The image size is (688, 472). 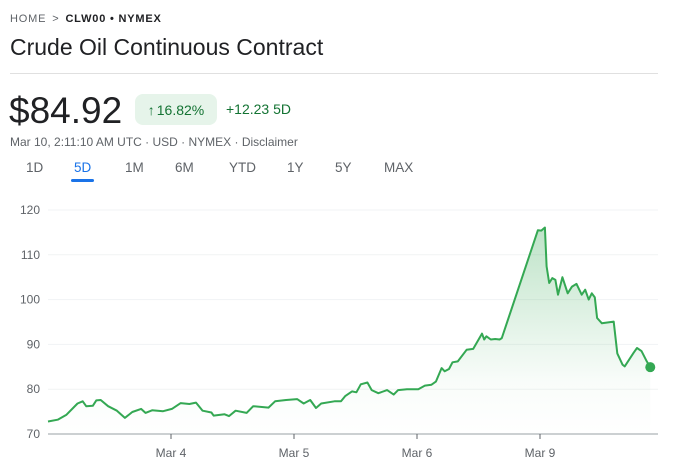 I want to click on tab-6m: 6M, so click(x=184, y=167).